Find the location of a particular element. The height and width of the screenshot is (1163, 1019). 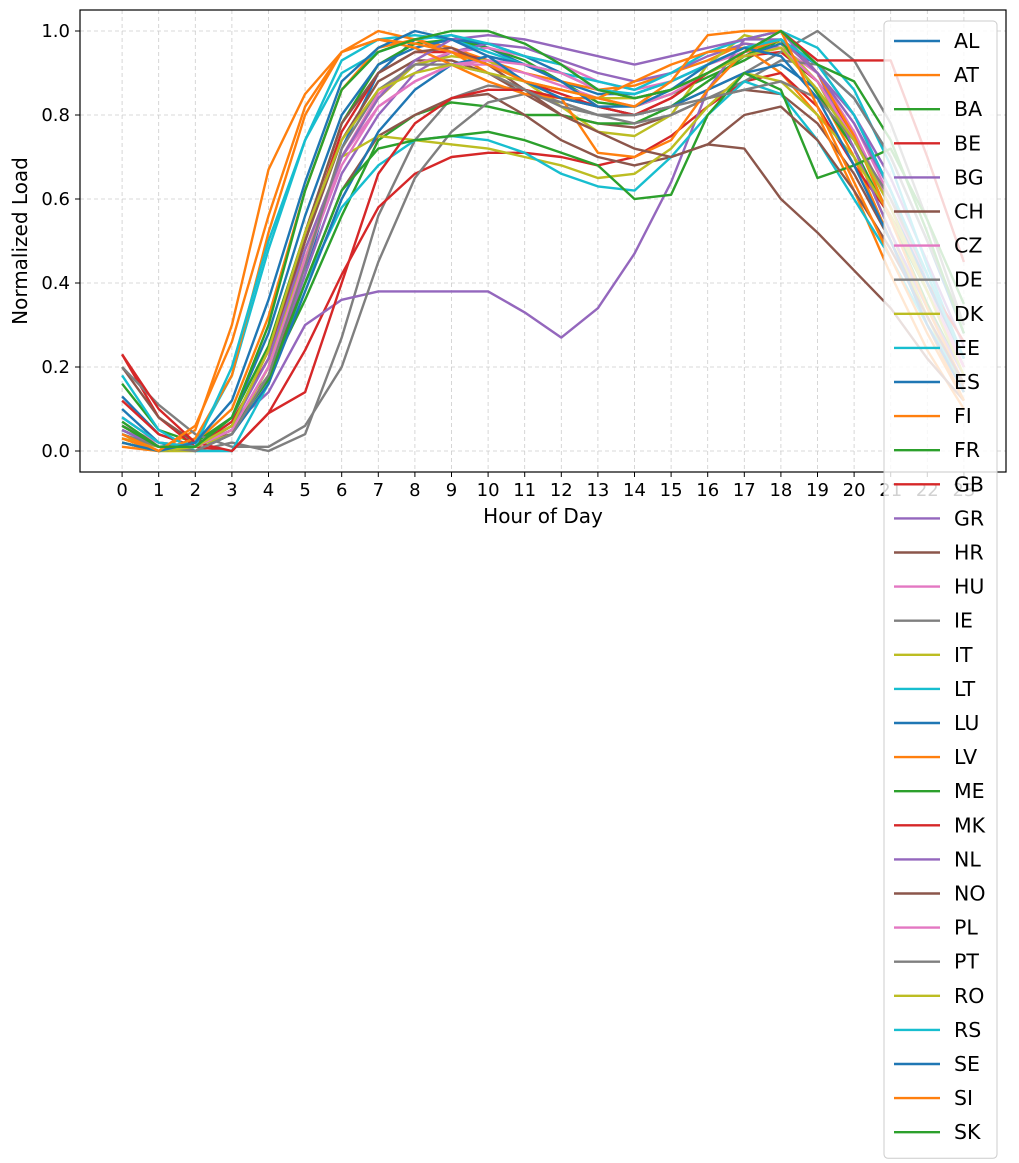

x-tick-label: 19 is located at coordinates (817, 490).